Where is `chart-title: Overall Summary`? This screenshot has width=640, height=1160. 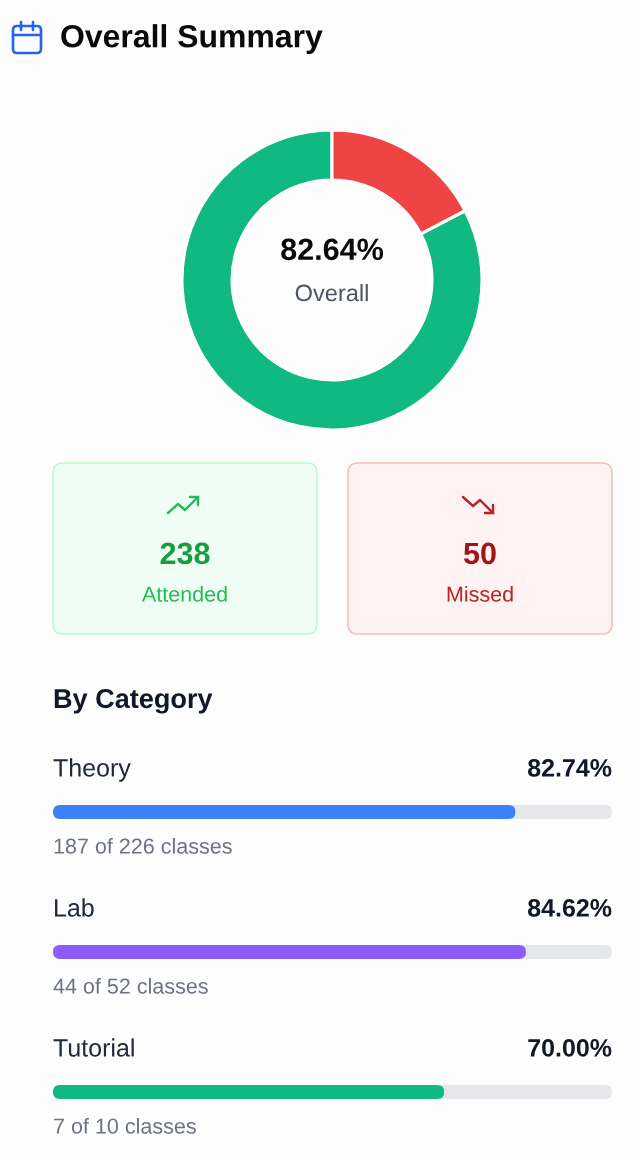 chart-title: Overall Summary is located at coordinates (192, 39).